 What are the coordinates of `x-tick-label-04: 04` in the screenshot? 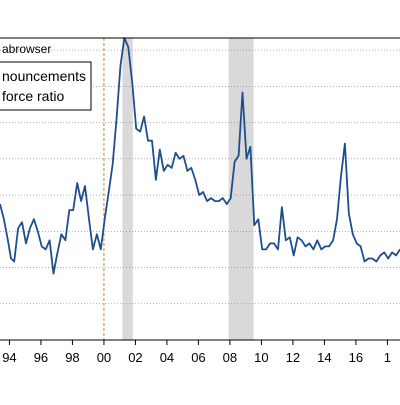 It's located at (167, 357).